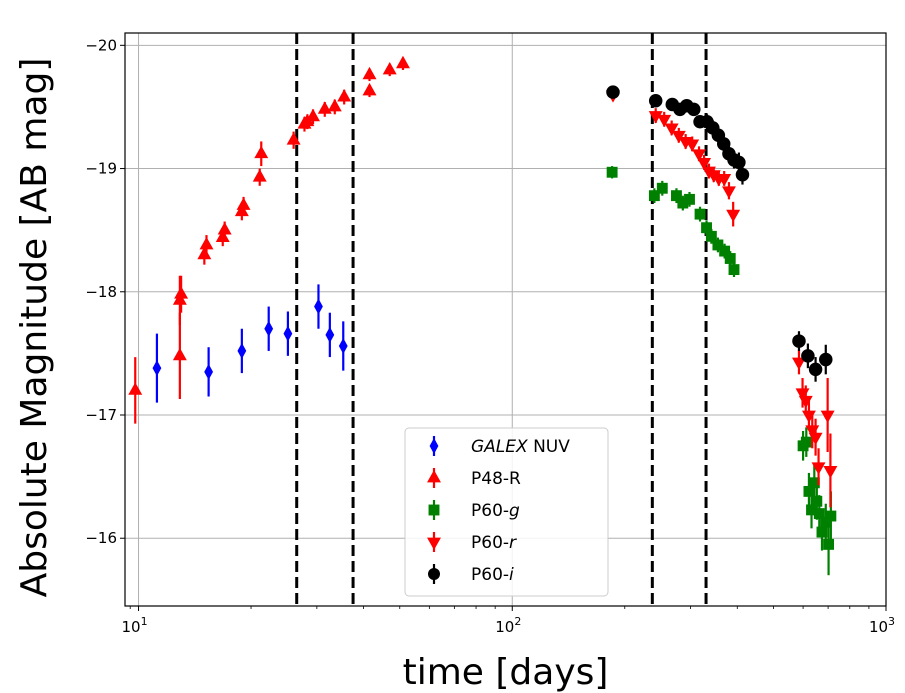 The height and width of the screenshot is (693, 905). What do you see at coordinates (517, 621) in the screenshot?
I see `x-tick-exponent: 2` at bounding box center [517, 621].